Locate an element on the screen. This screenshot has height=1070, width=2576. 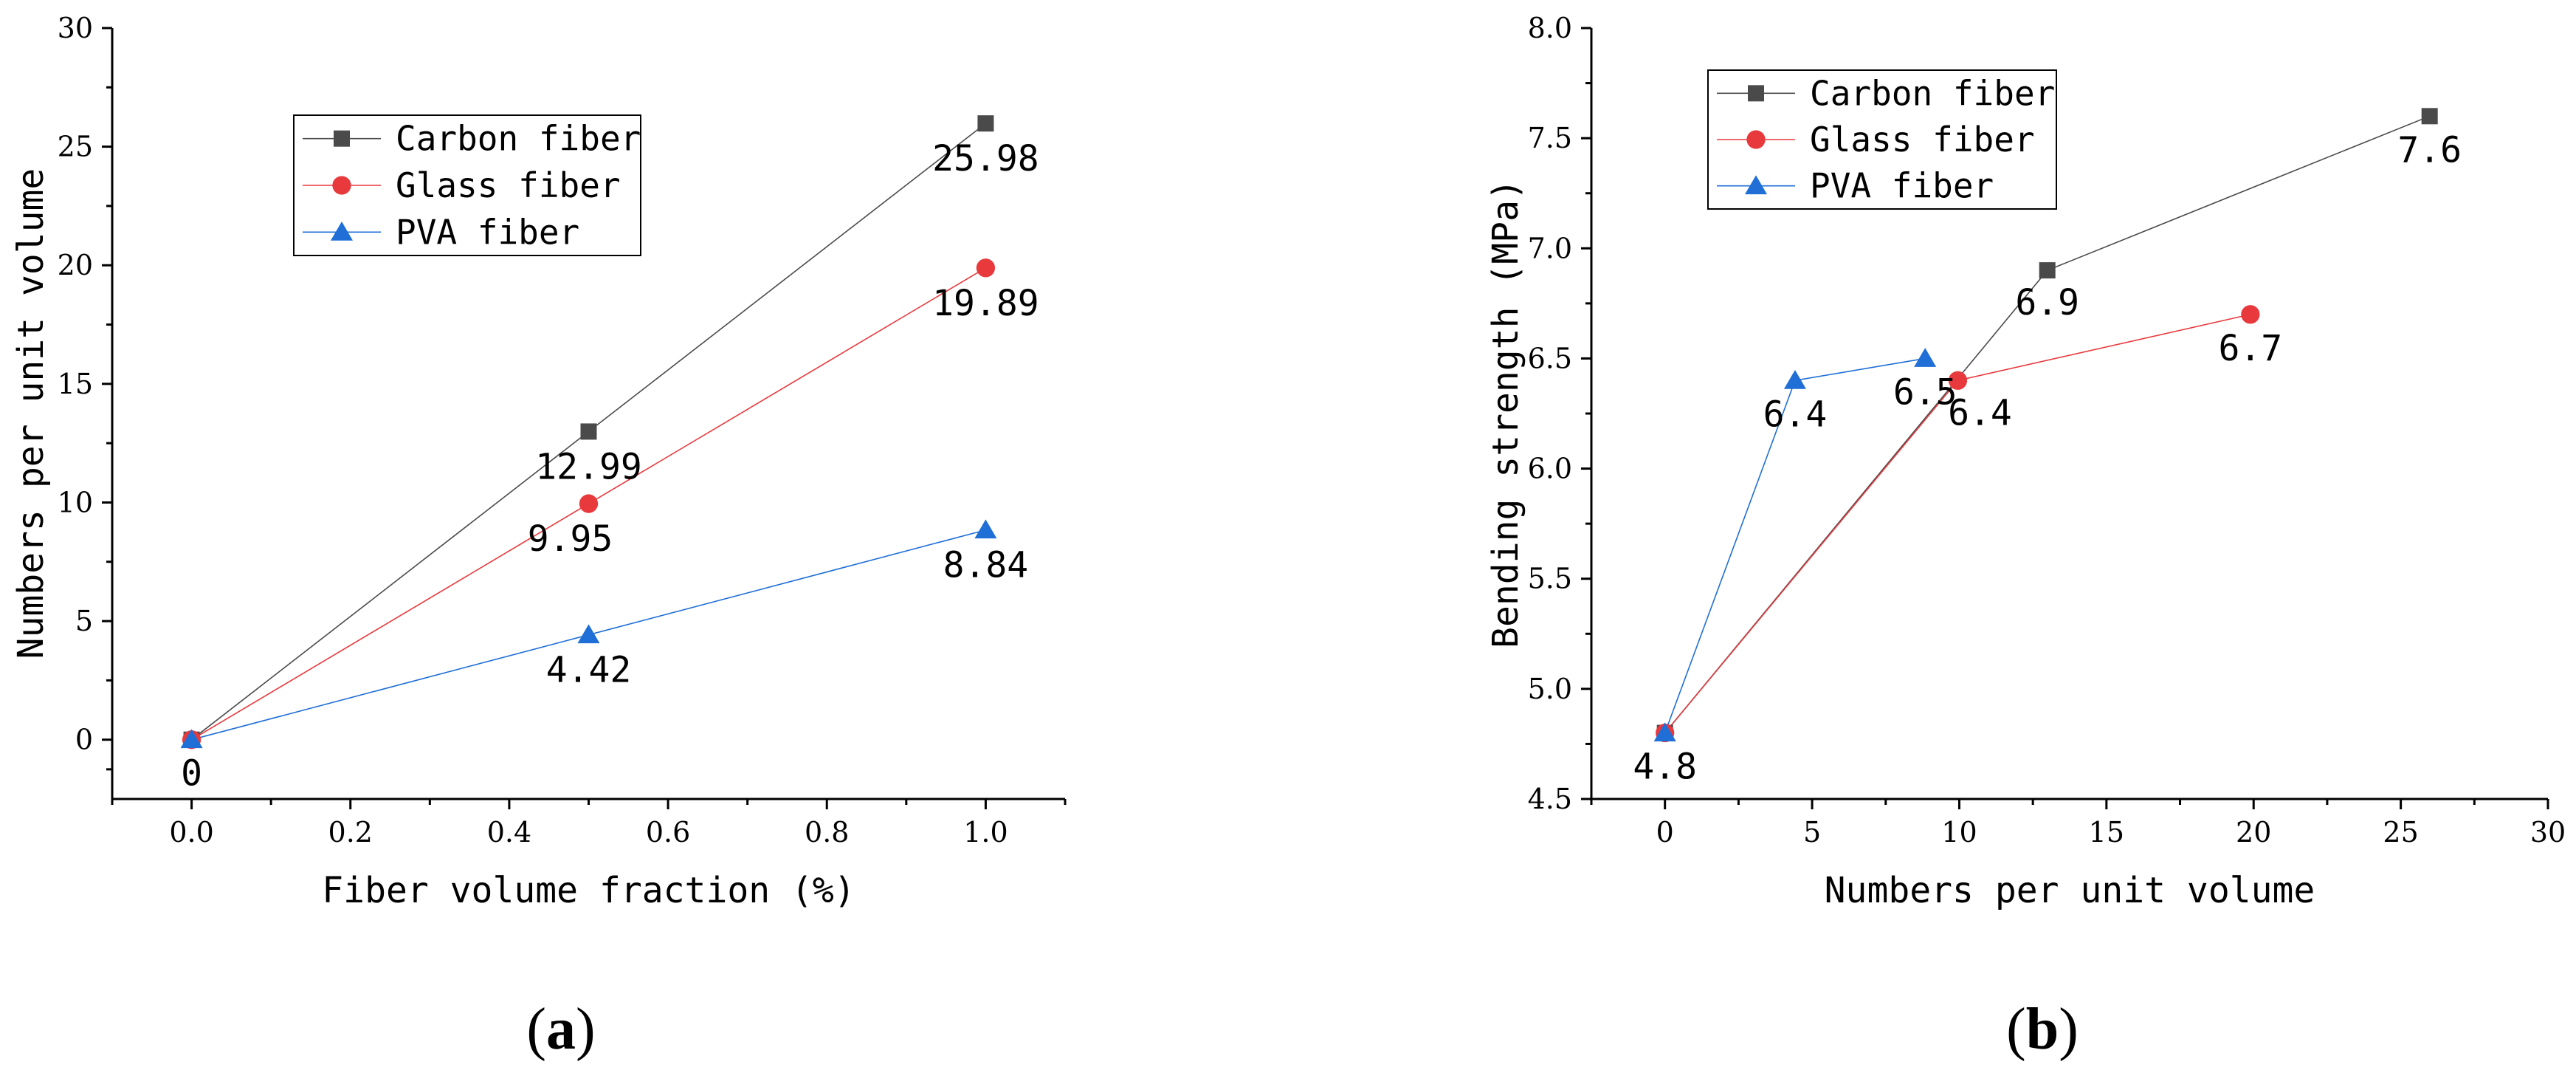
y-tick-label: 5.5 is located at coordinates (1550, 579).